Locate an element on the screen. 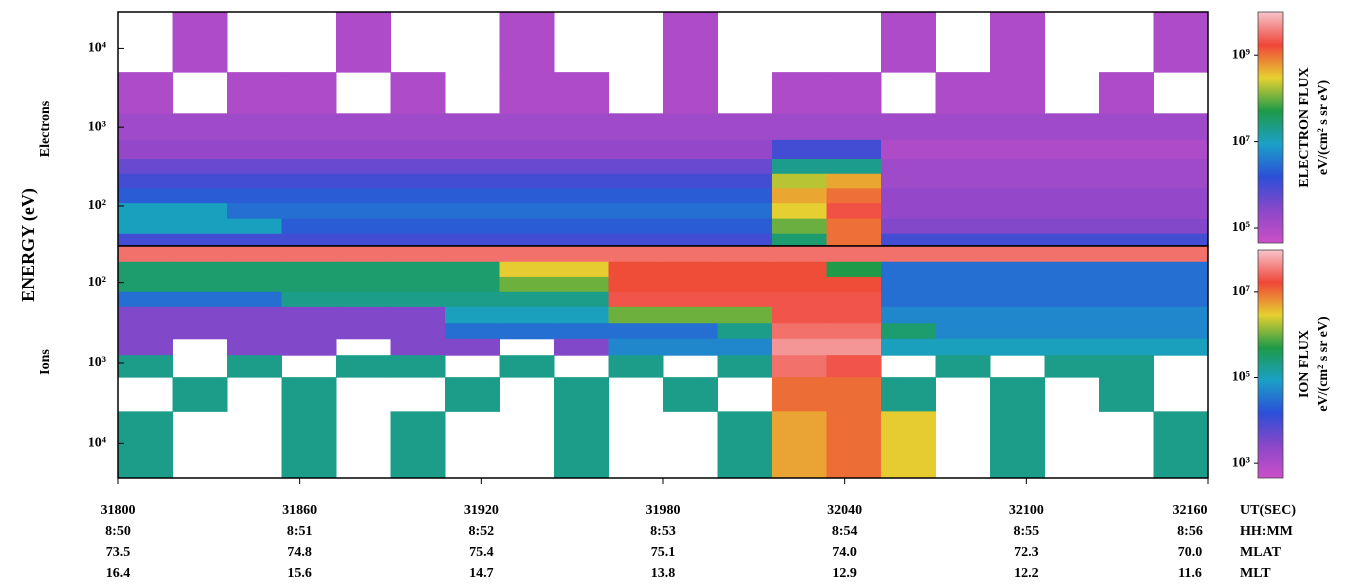 The width and height of the screenshot is (1347, 588). x-row-value: 14.7 is located at coordinates (481, 573).